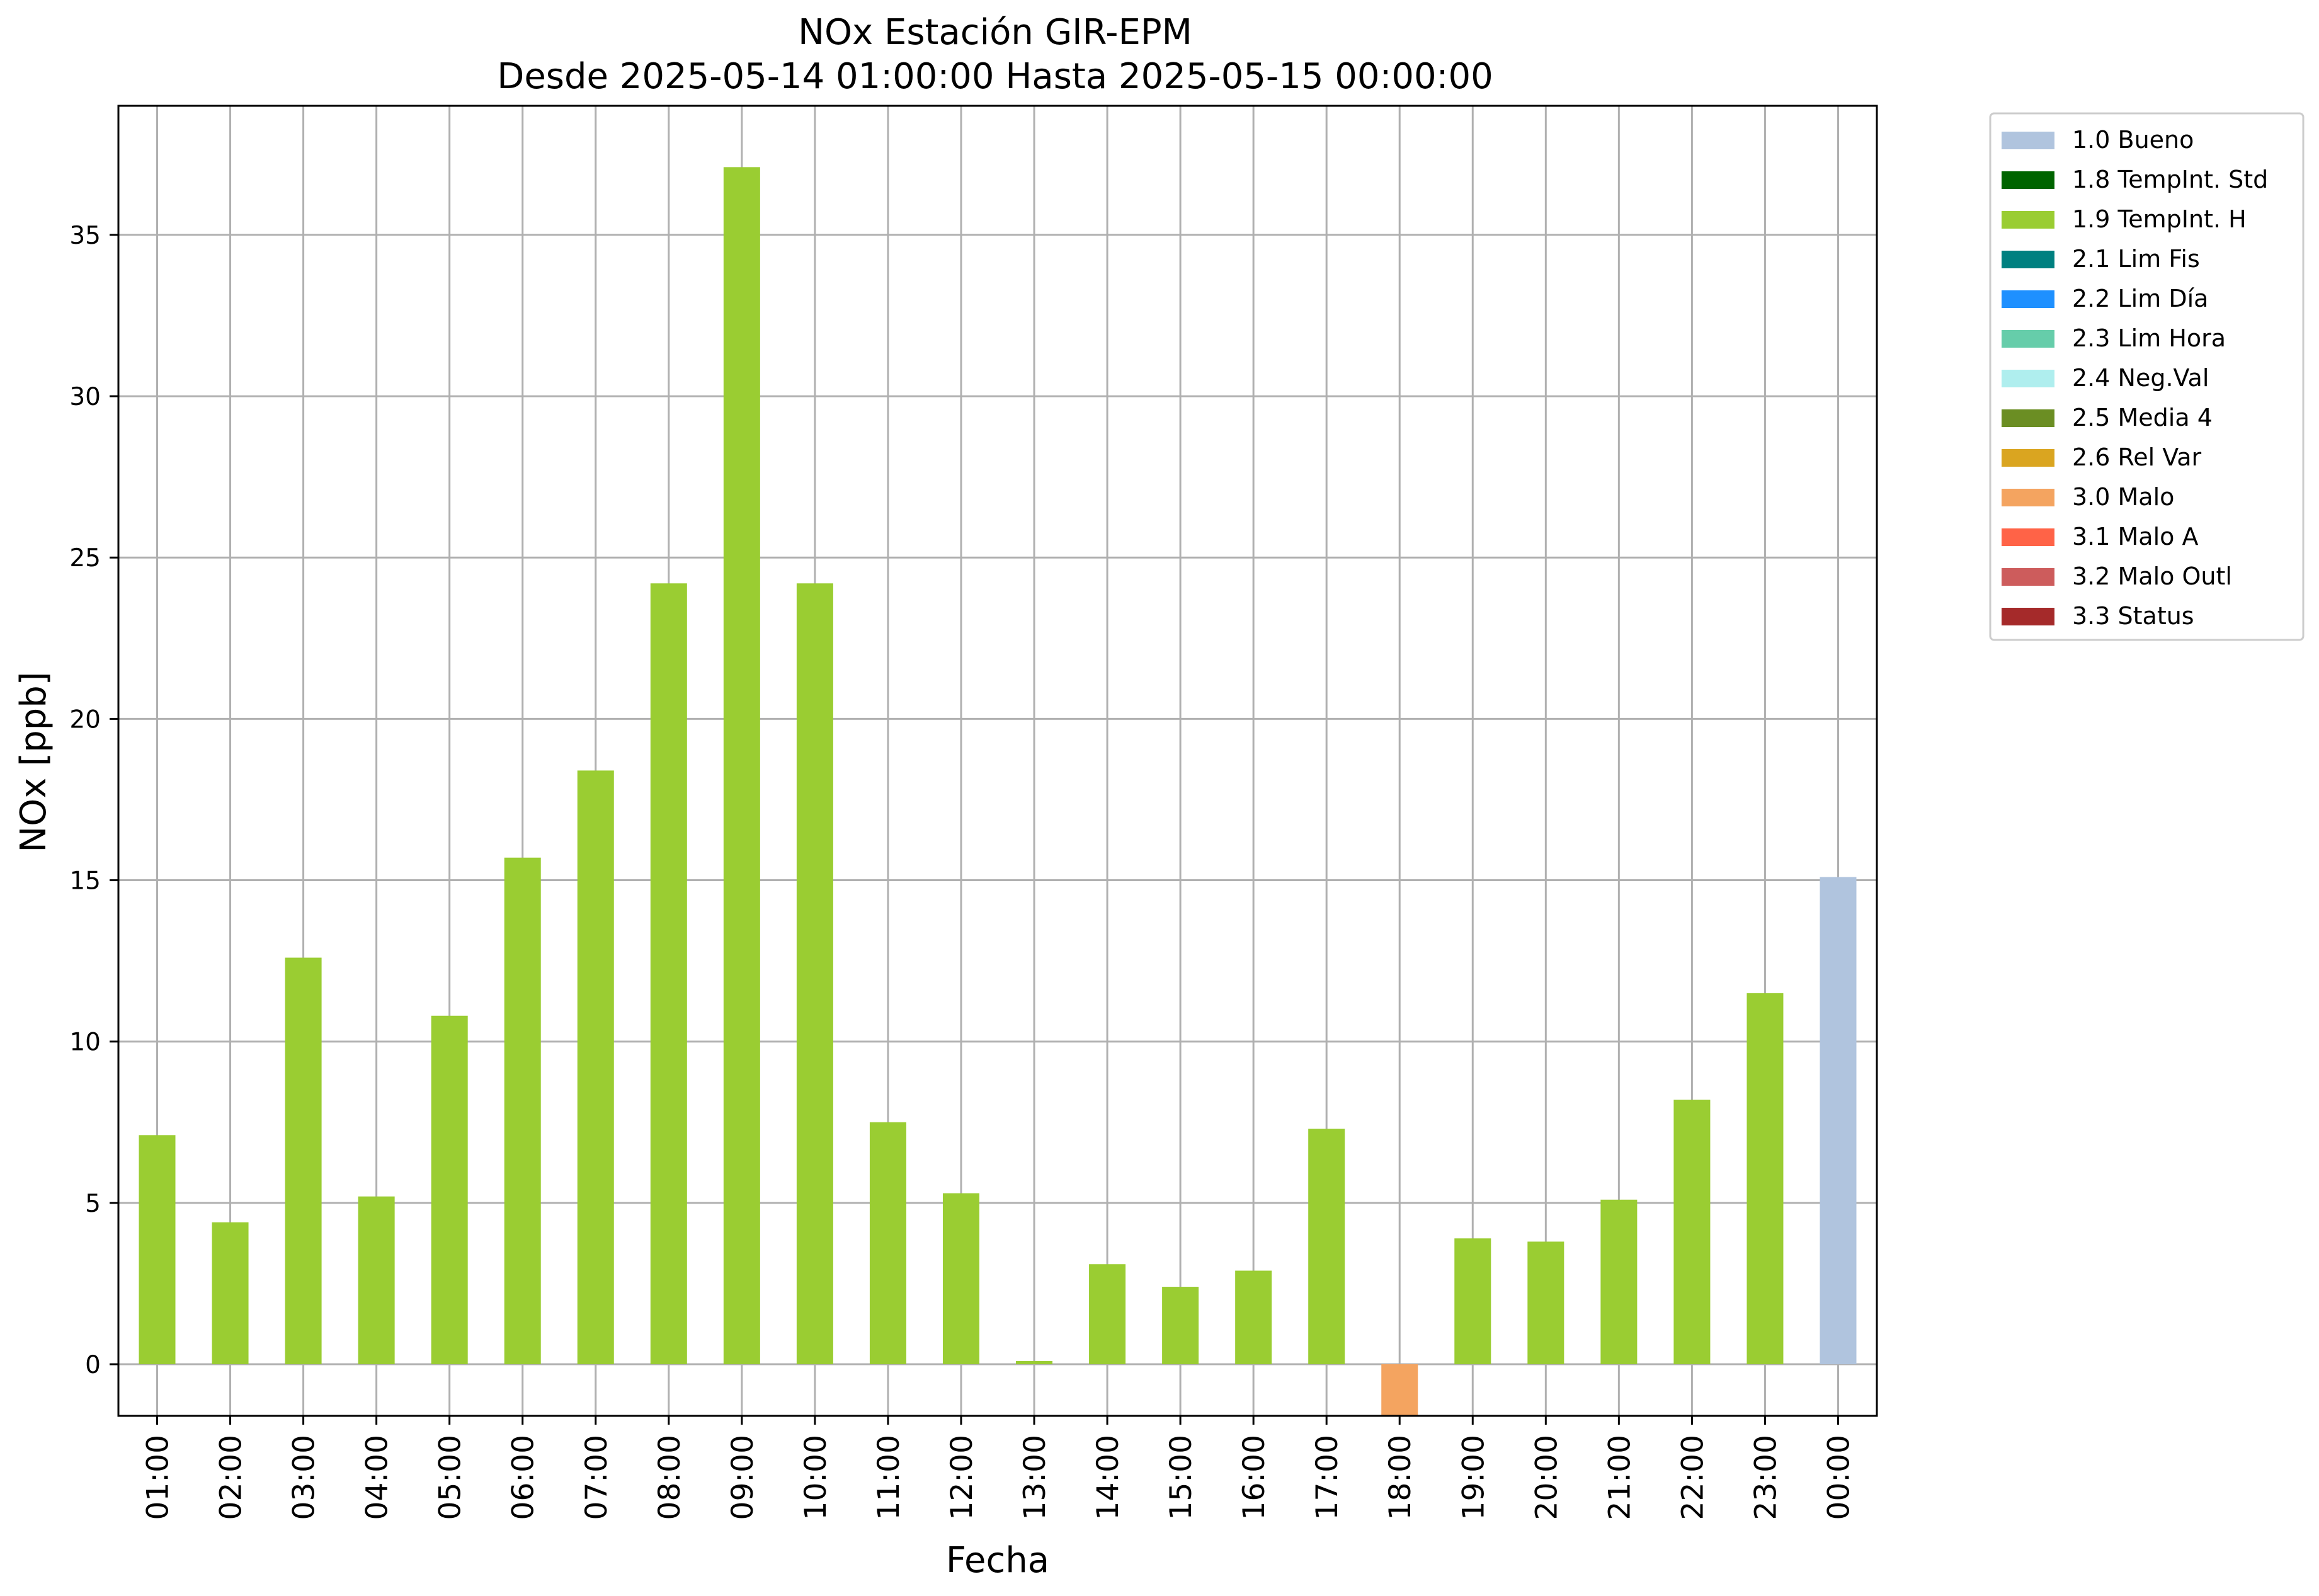  What do you see at coordinates (2133, 140) in the screenshot?
I see `legend-label: 1.0 Bueno` at bounding box center [2133, 140].